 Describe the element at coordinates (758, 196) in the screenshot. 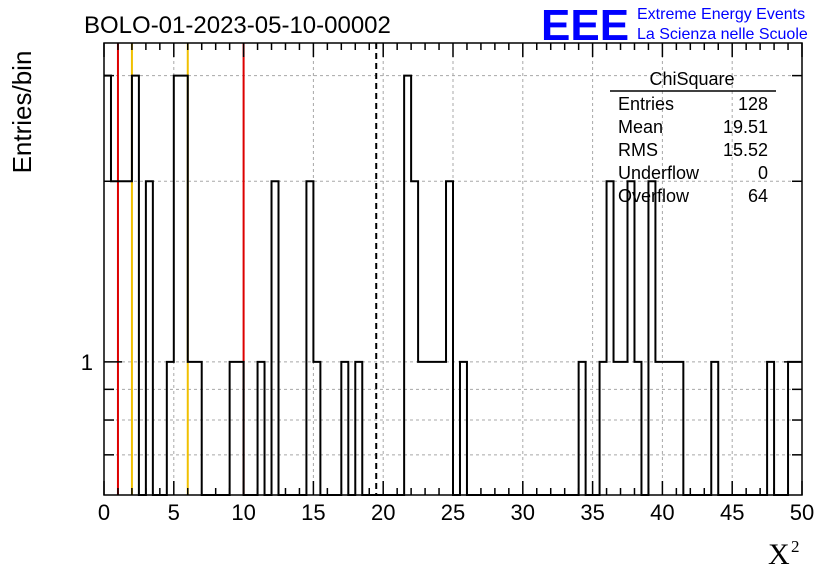

I see `stats-overflow-value: 64` at that location.